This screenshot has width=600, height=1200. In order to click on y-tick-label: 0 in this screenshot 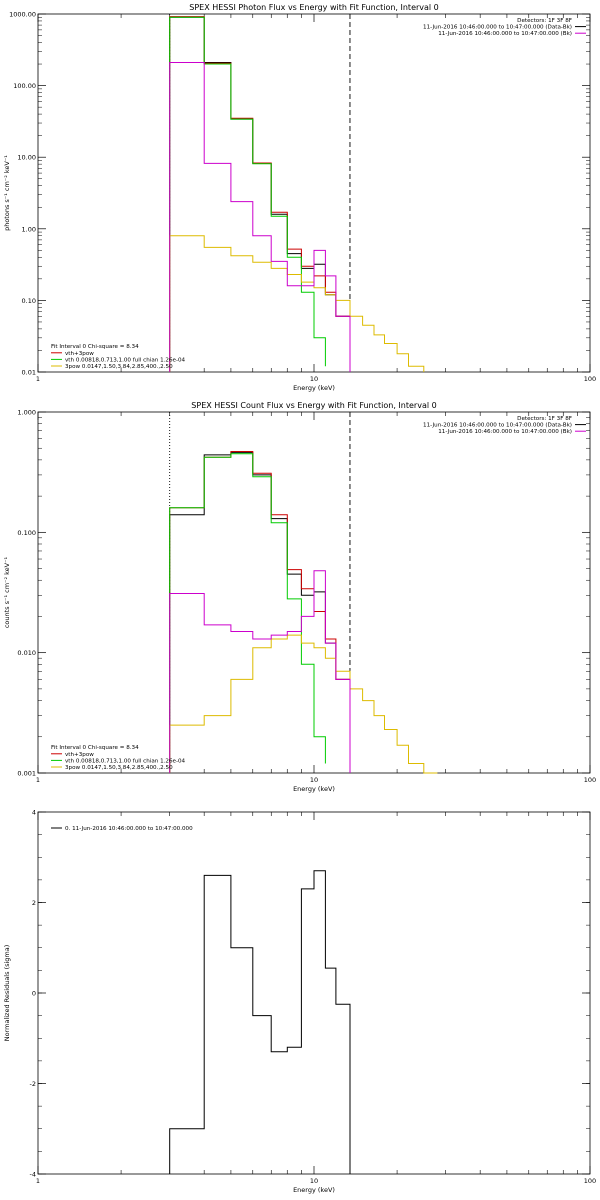, I will do `click(34, 994)`.